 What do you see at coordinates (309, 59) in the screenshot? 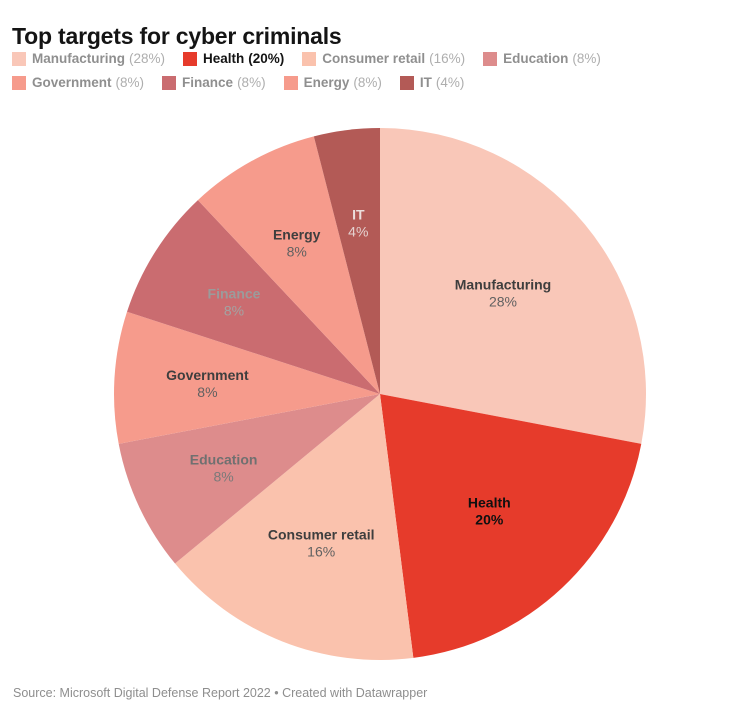
I see `legend-swatch-consumer-retail` at bounding box center [309, 59].